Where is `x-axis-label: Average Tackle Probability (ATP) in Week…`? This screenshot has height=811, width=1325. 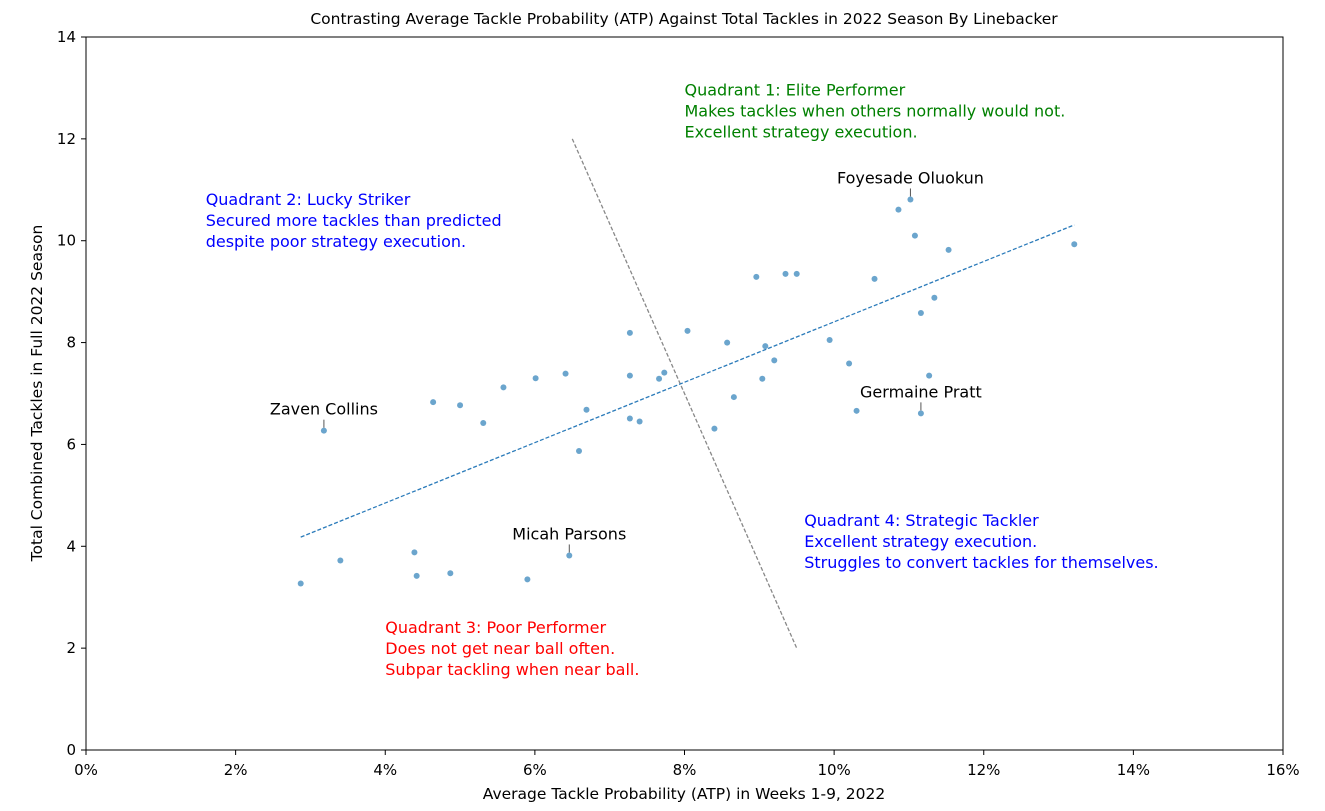 x-axis-label: Average Tackle Probability (ATP) in Week… is located at coordinates (684, 794).